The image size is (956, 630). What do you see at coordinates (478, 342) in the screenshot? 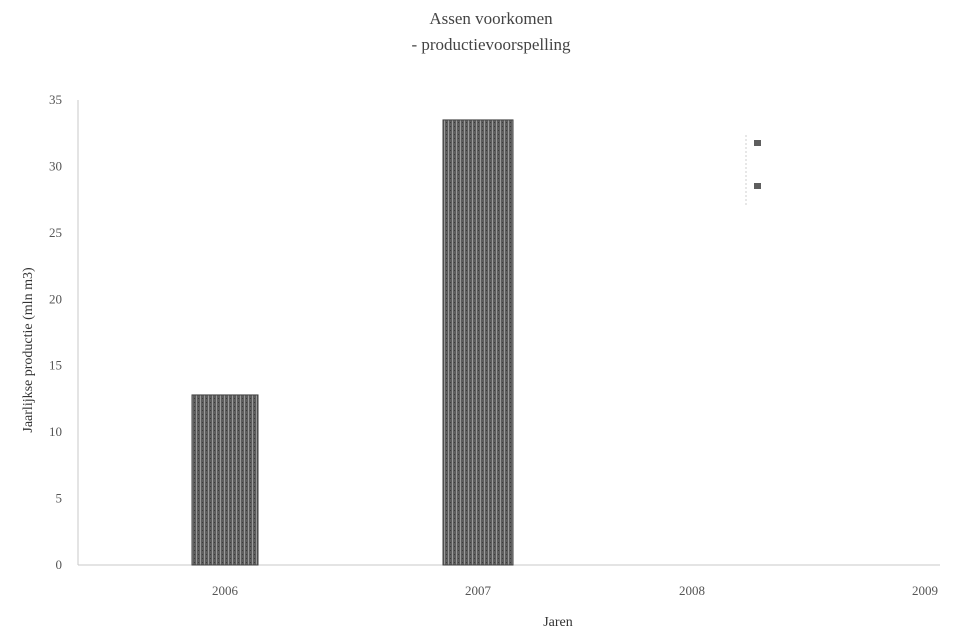
I see `bar-2007` at bounding box center [478, 342].